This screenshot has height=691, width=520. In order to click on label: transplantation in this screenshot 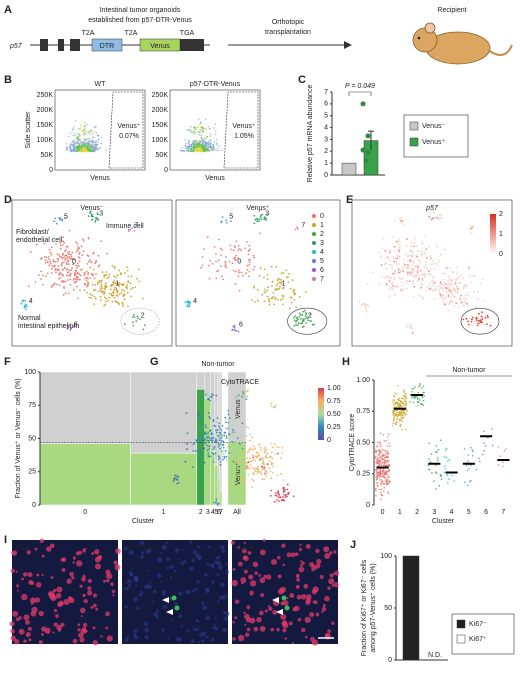, I will do `click(288, 32)`.